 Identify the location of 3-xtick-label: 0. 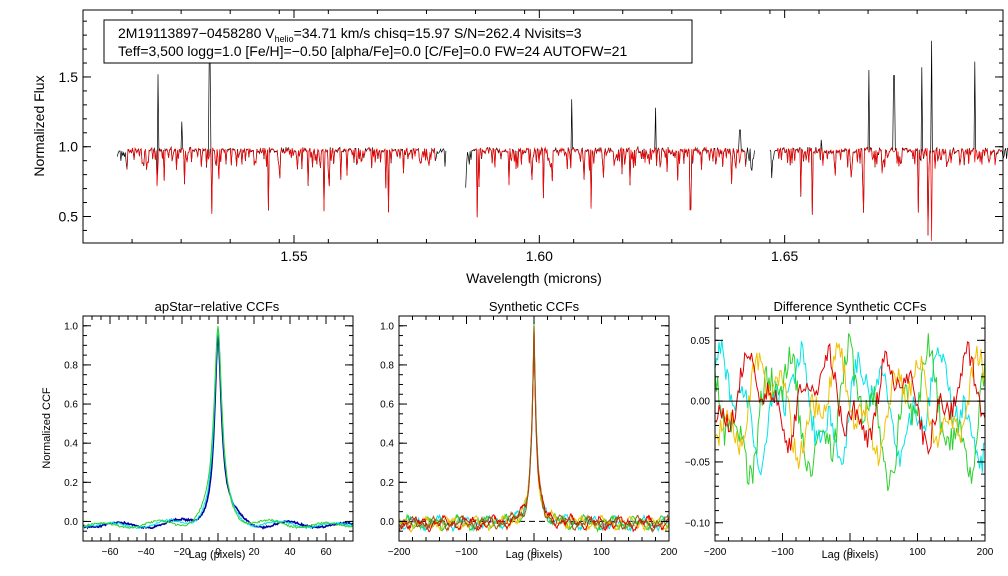
(850, 552).